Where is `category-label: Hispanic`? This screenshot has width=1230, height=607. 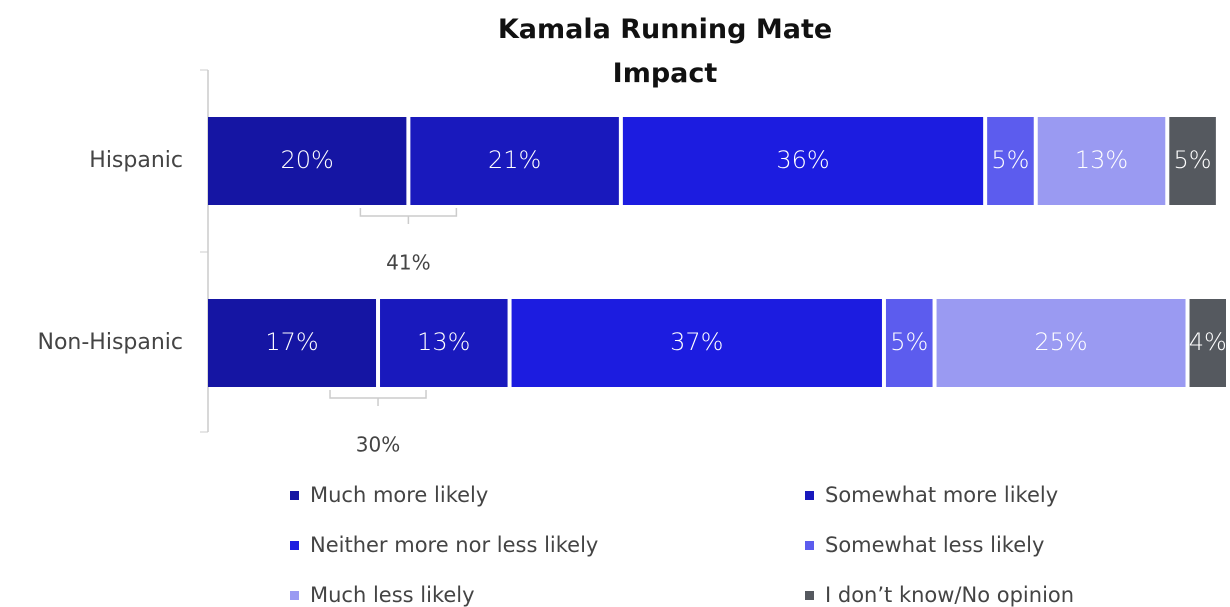 category-label: Hispanic is located at coordinates (136, 160).